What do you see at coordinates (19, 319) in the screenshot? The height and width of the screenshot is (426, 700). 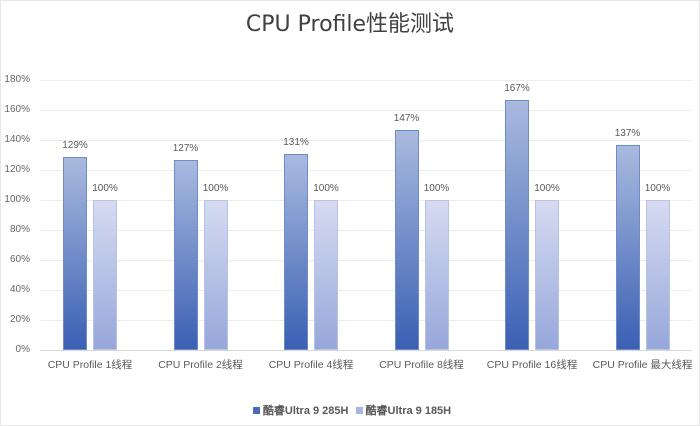 I see `y-tick-label: 20%` at bounding box center [19, 319].